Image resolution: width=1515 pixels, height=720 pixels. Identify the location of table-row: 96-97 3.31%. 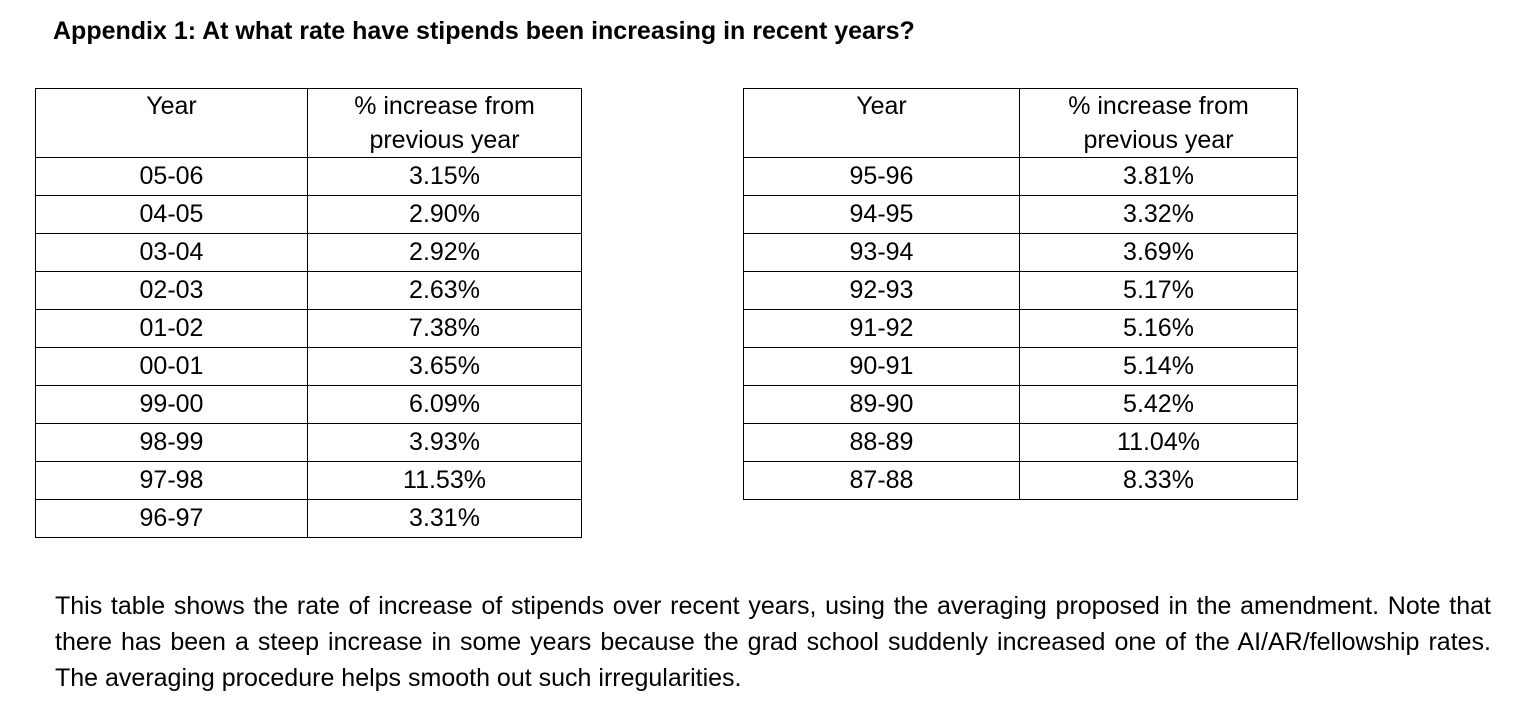
(308, 518).